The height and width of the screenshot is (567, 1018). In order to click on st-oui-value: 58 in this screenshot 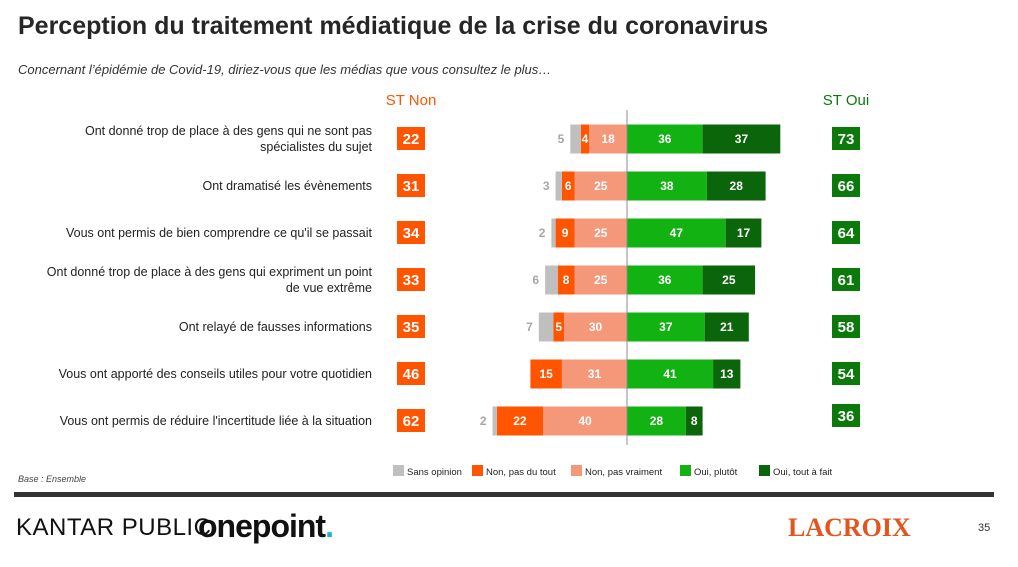, I will do `click(846, 327)`.